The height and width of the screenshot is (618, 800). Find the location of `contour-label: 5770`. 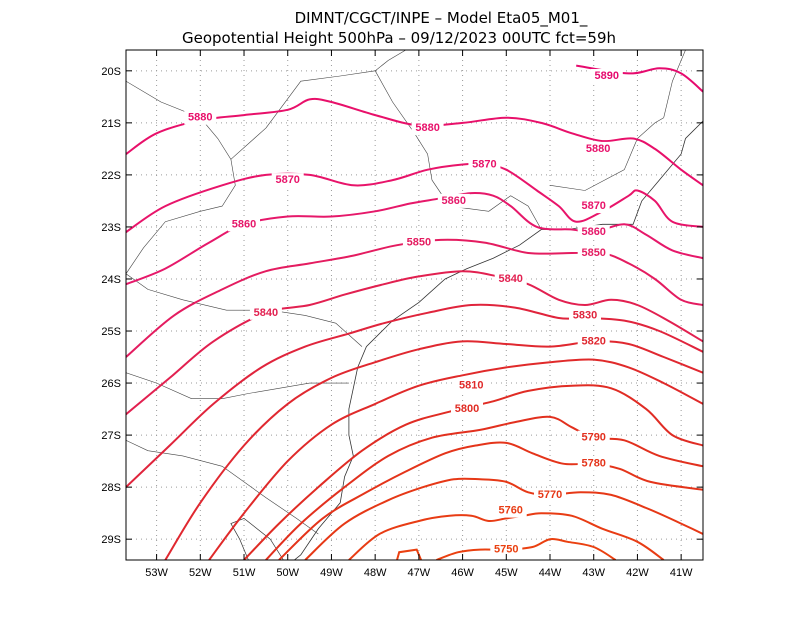

contour-label: 5770 is located at coordinates (550, 495).